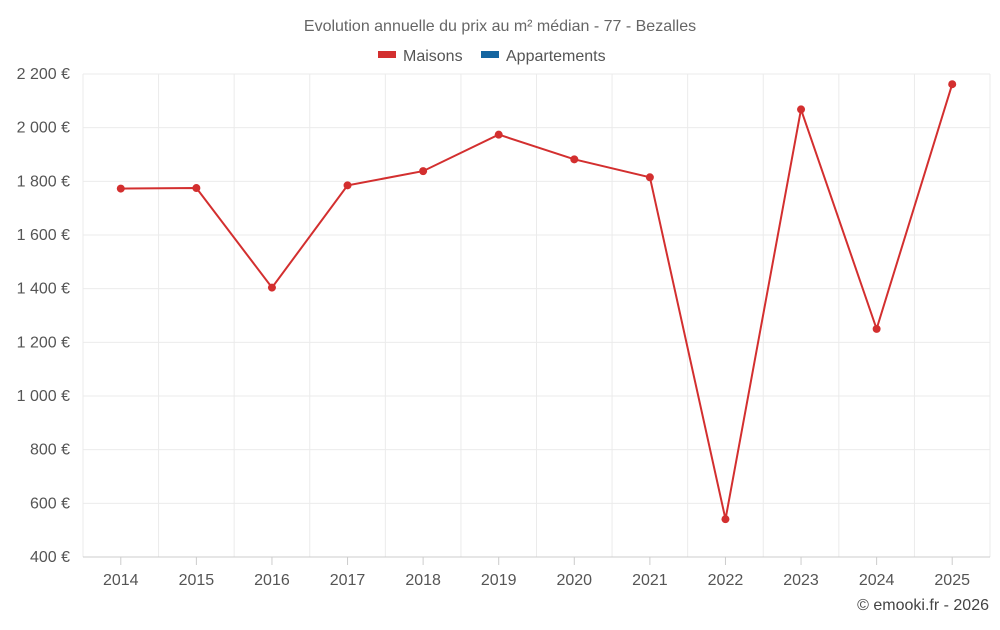  I want to click on x-tick-label: 2024, so click(877, 580).